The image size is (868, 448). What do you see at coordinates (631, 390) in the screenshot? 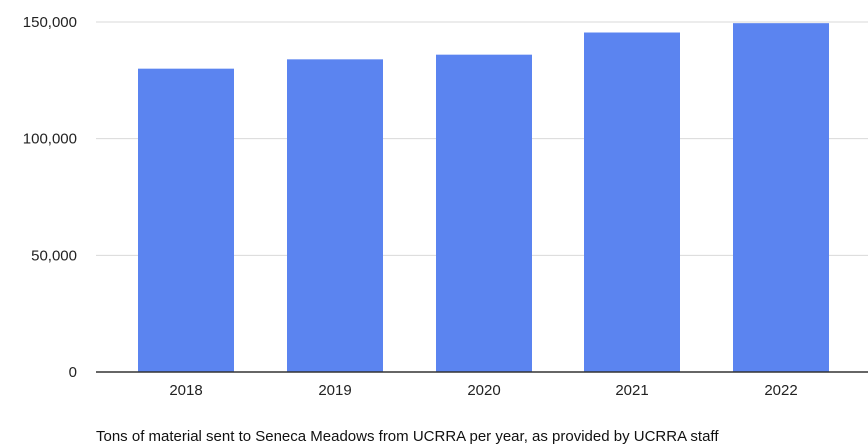
I see `x-tick-label: 2021` at bounding box center [631, 390].